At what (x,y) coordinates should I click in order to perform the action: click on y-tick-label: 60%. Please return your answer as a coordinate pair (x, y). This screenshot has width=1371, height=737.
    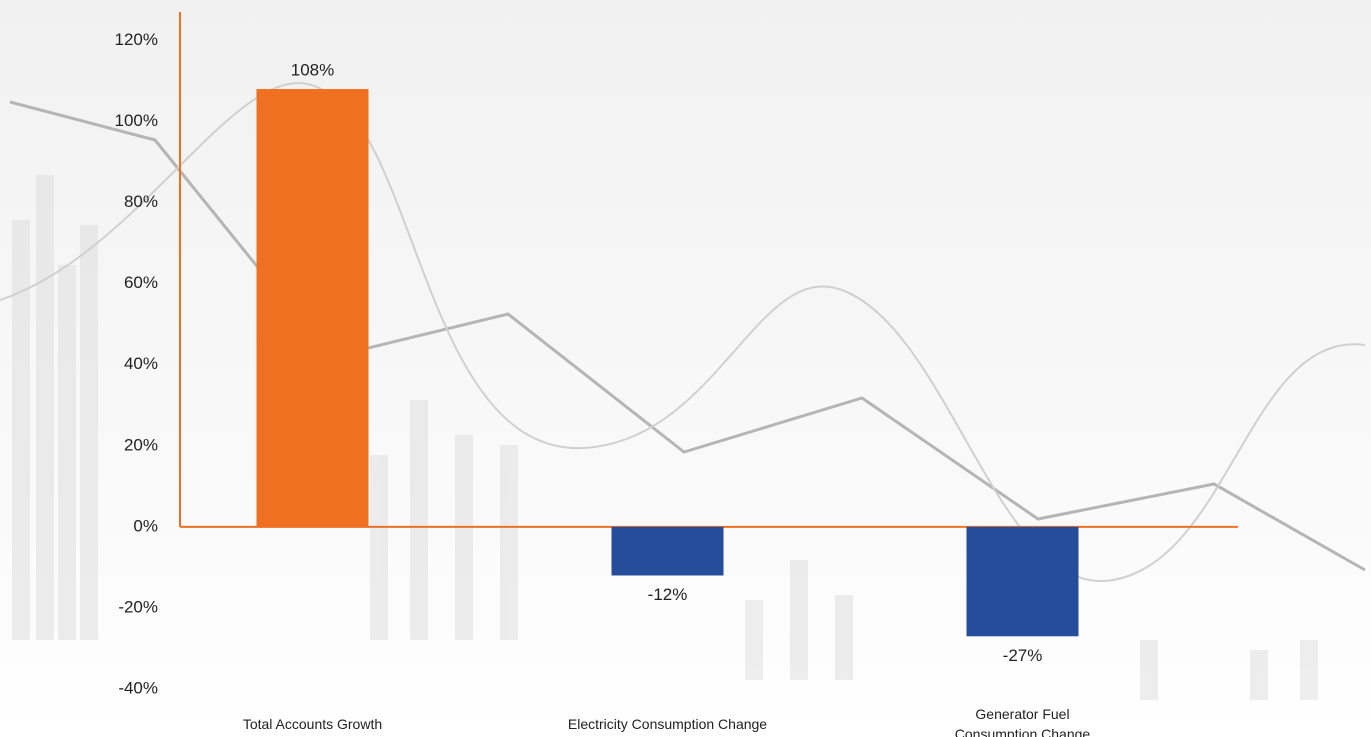
    Looking at the image, I should click on (141, 282).